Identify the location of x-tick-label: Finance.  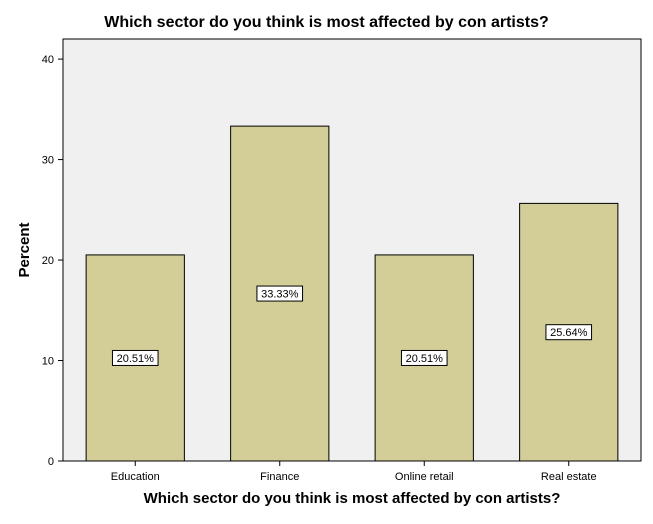
(279, 477).